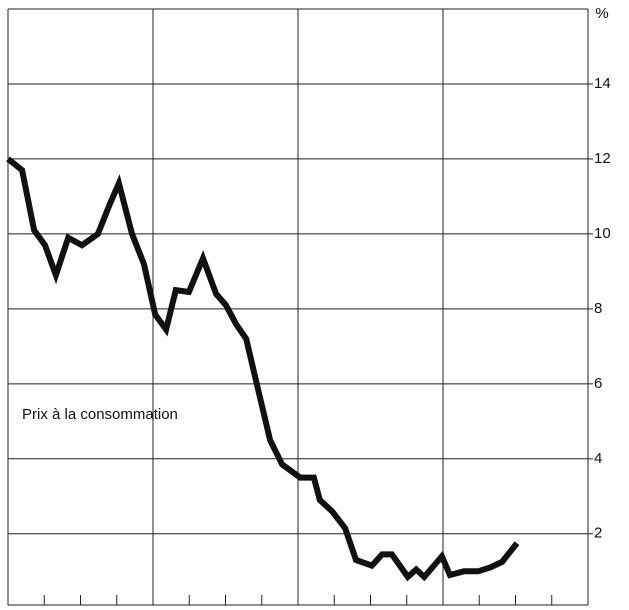 This screenshot has width=629, height=610. Describe the element at coordinates (602, 233) in the screenshot. I see `y-tick-label: 10` at that location.